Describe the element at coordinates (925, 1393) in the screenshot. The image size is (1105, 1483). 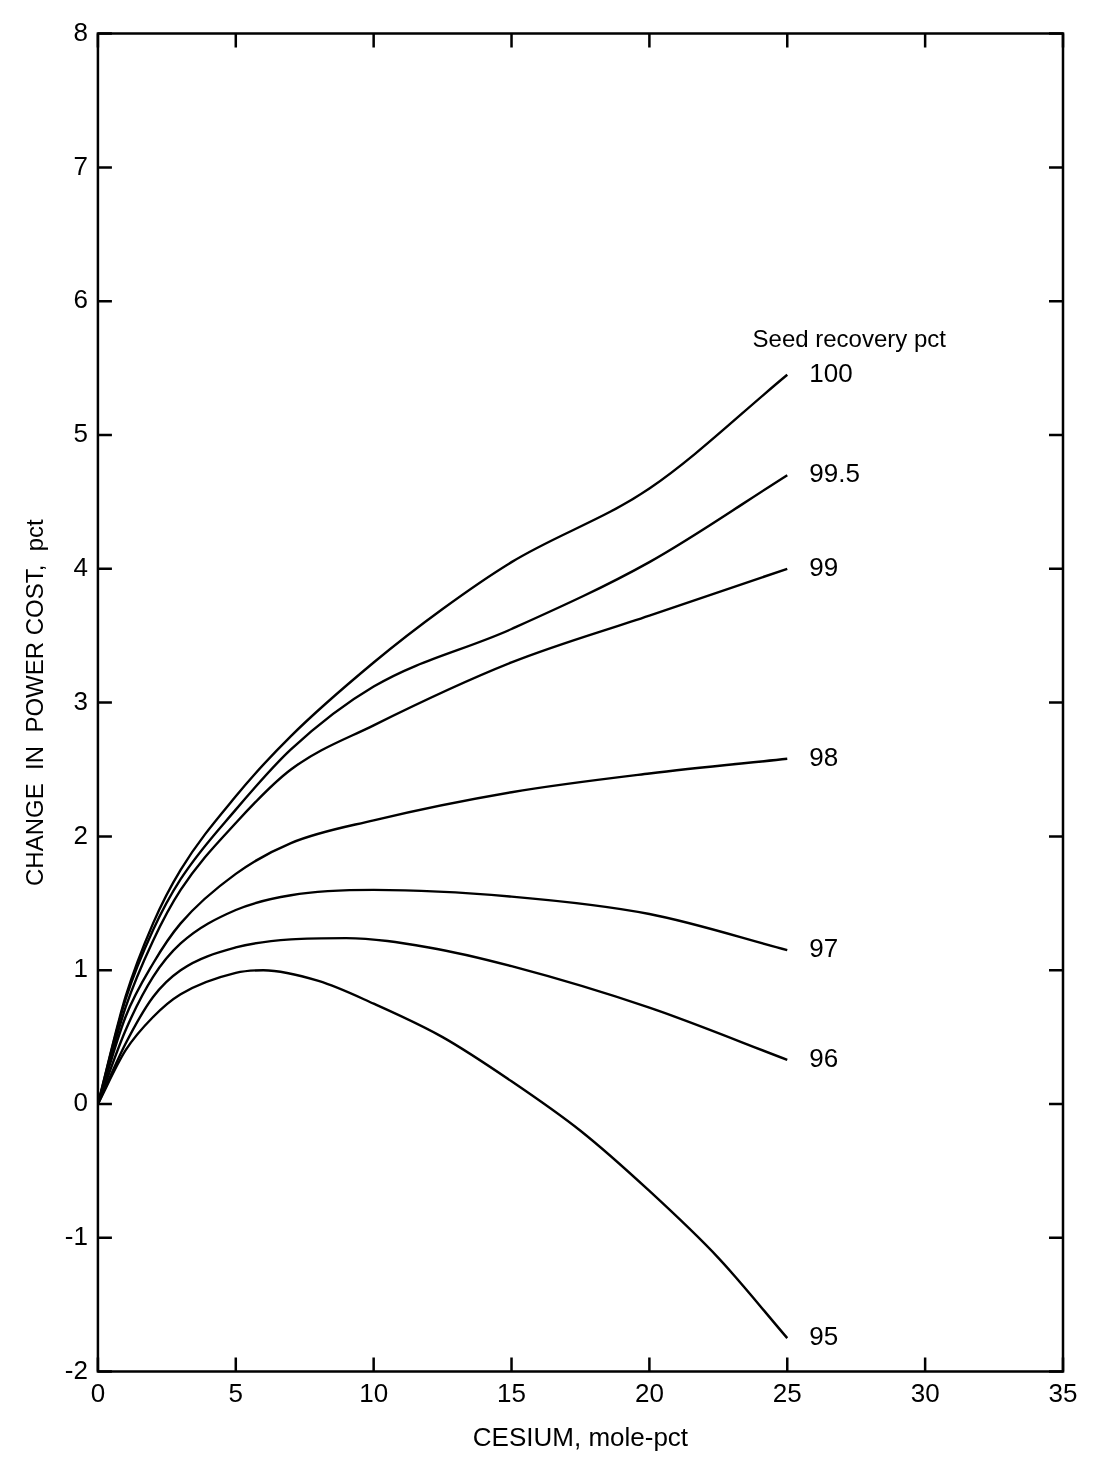
I see `x-tick-label: 30` at that location.